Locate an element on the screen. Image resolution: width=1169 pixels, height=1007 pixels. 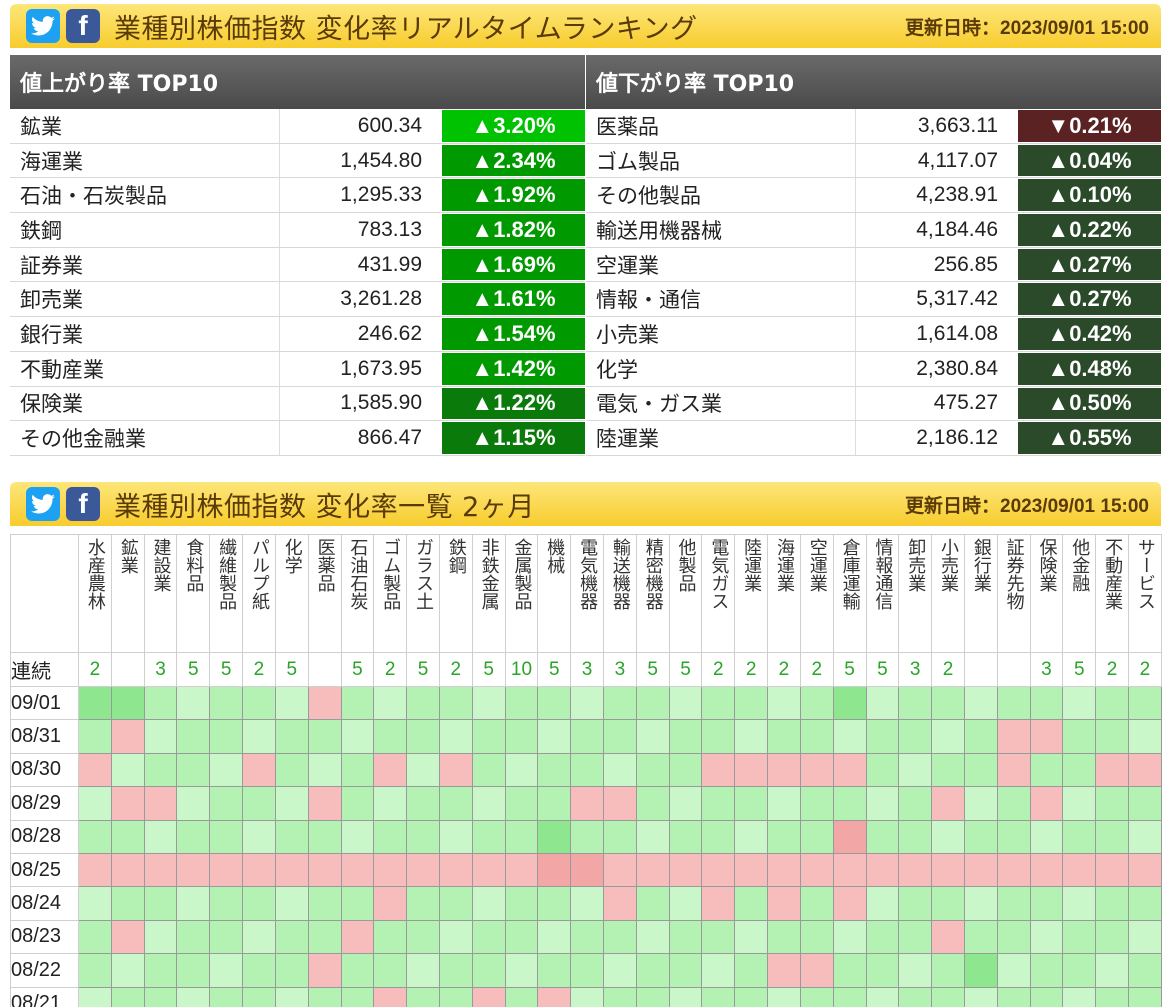
sector-column-header: 情報通信 is located at coordinates (882, 593).